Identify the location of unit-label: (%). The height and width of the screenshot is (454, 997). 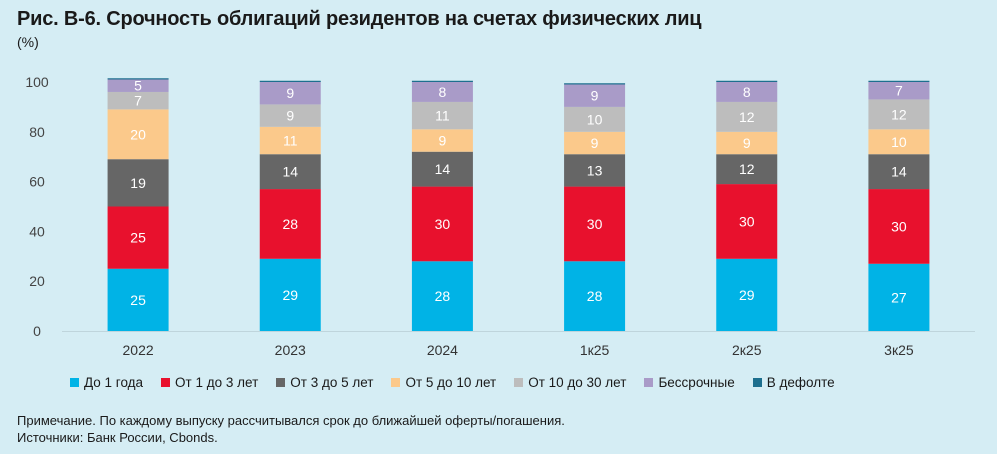
(28, 42).